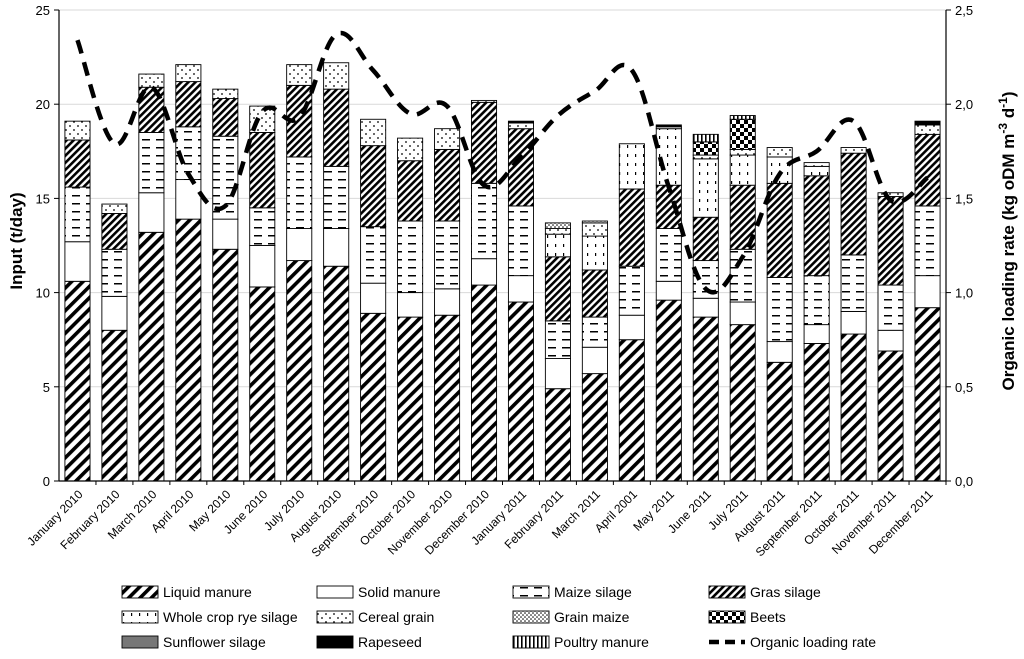 This screenshot has width=1024, height=659. What do you see at coordinates (901, 522) in the screenshot?
I see `x-tick-label: December 2011` at bounding box center [901, 522].